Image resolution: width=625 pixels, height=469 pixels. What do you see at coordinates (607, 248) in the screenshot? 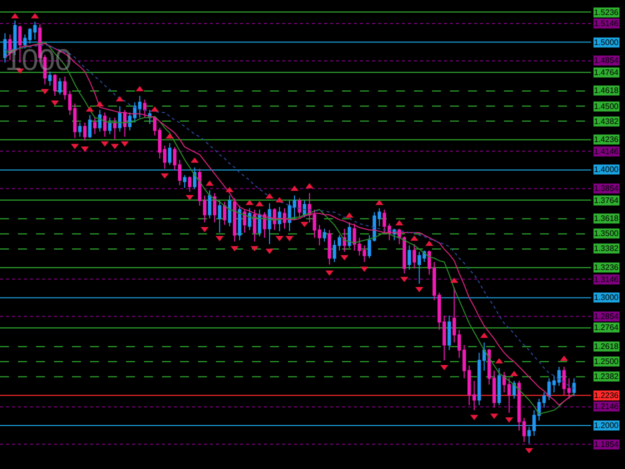
I see `ref-line-label: 1.3382` at bounding box center [607, 248].